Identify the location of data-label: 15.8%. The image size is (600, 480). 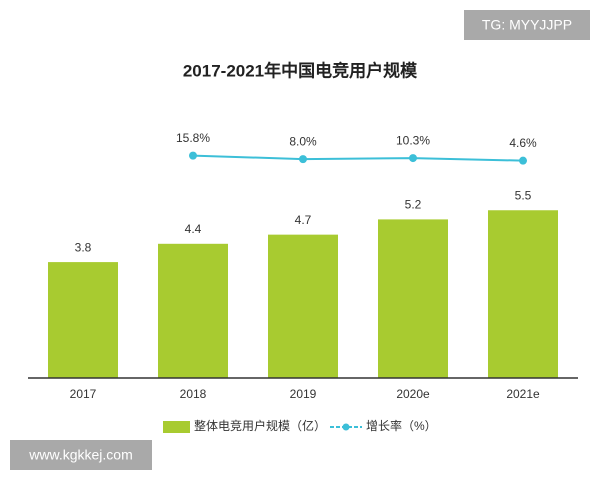
(193, 138).